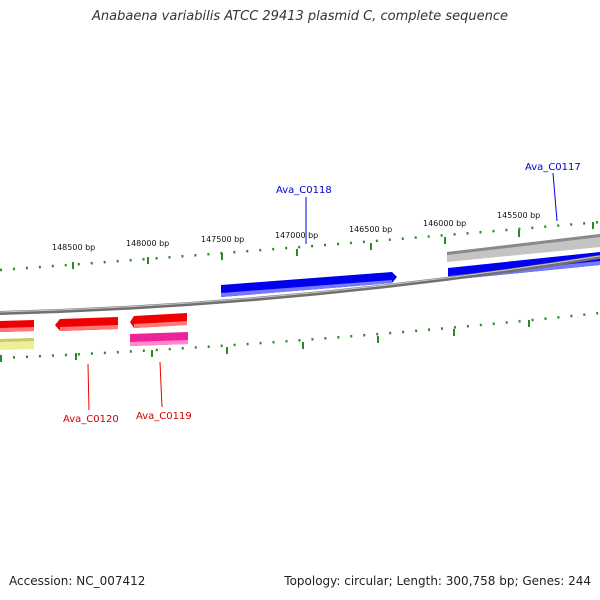 The image size is (600, 600). I want to click on tick-label: 147000 bp, so click(296, 235).